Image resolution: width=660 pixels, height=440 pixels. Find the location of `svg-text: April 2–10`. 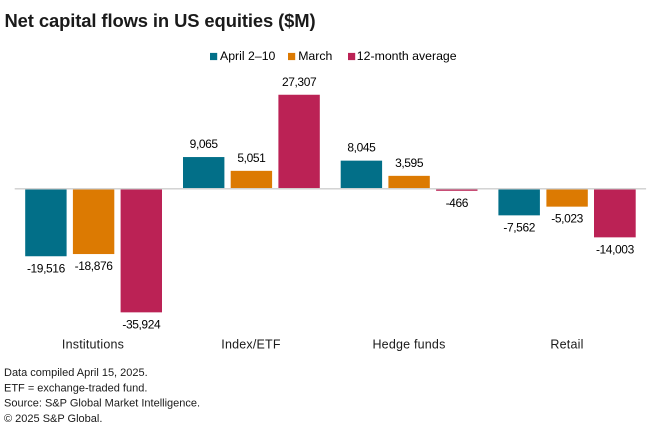

svg-text: April 2–10 is located at coordinates (248, 56).